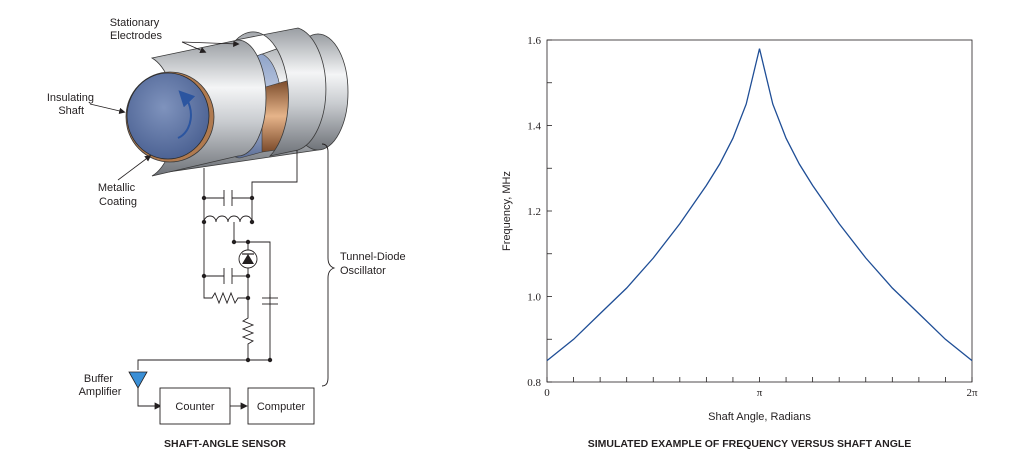  Describe the element at coordinates (507, 211) in the screenshot. I see `y-axis-label: Frequency, MHz` at that location.